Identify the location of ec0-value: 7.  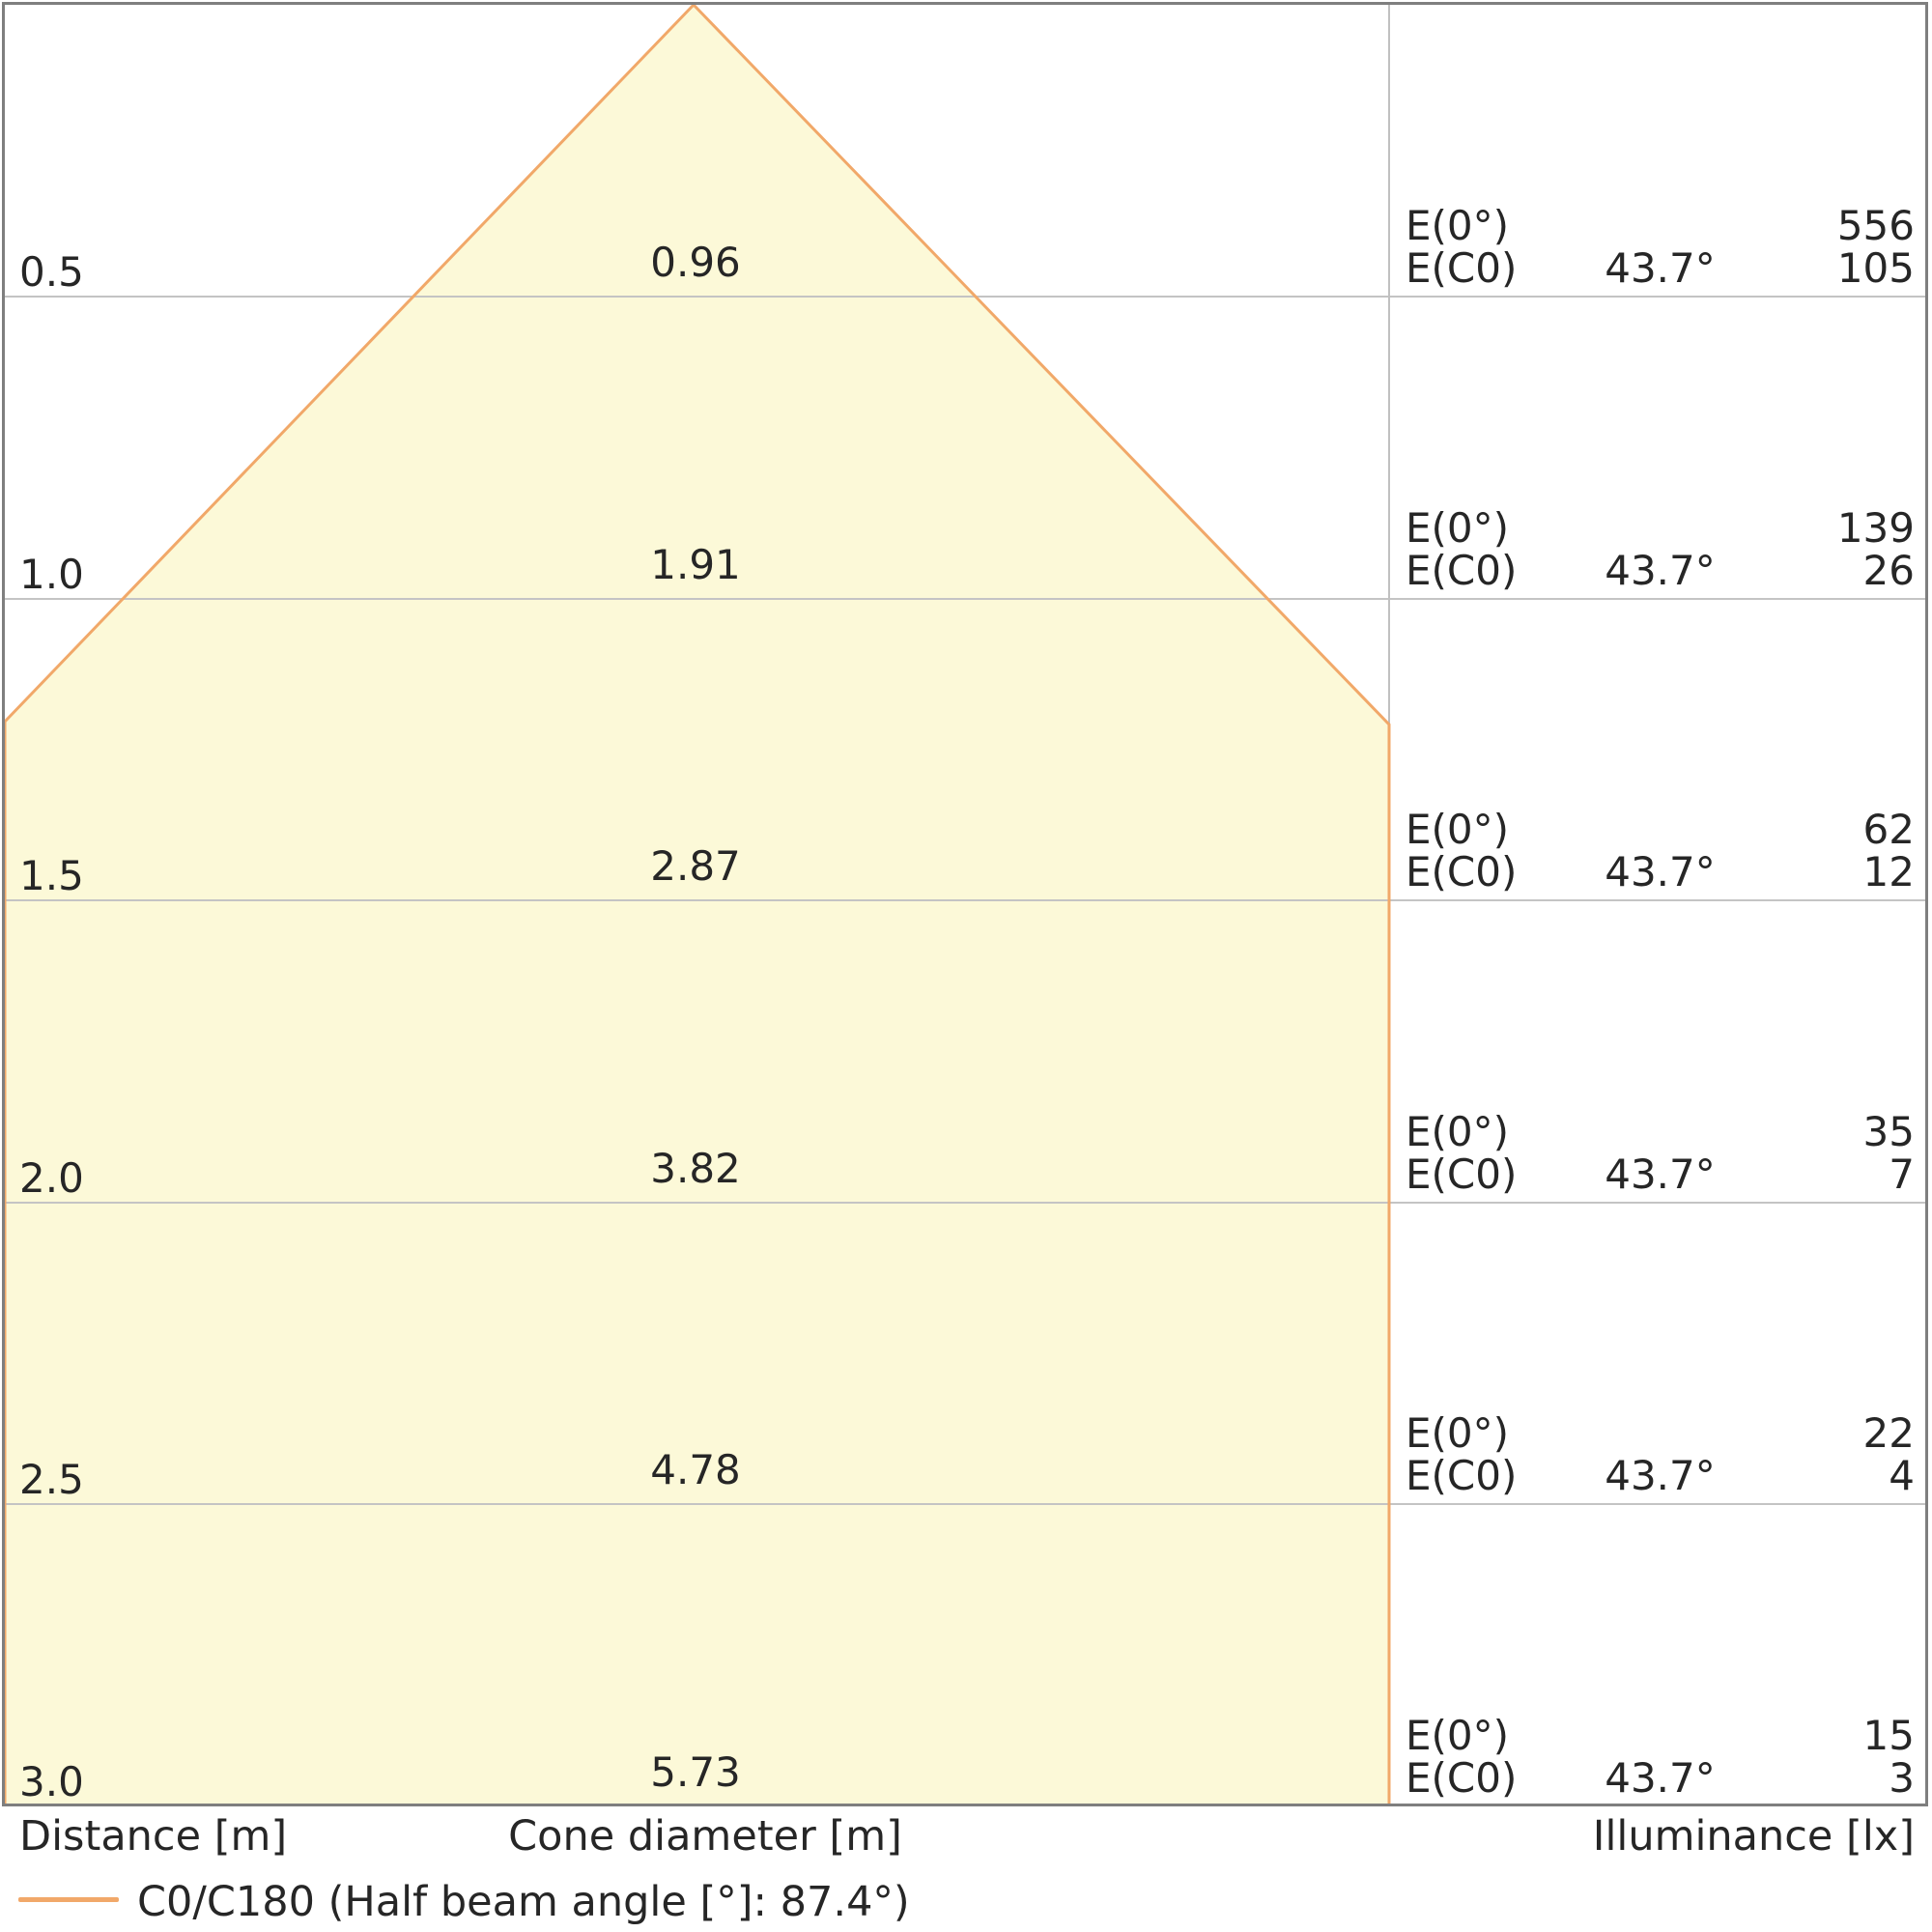
(1902, 1174).